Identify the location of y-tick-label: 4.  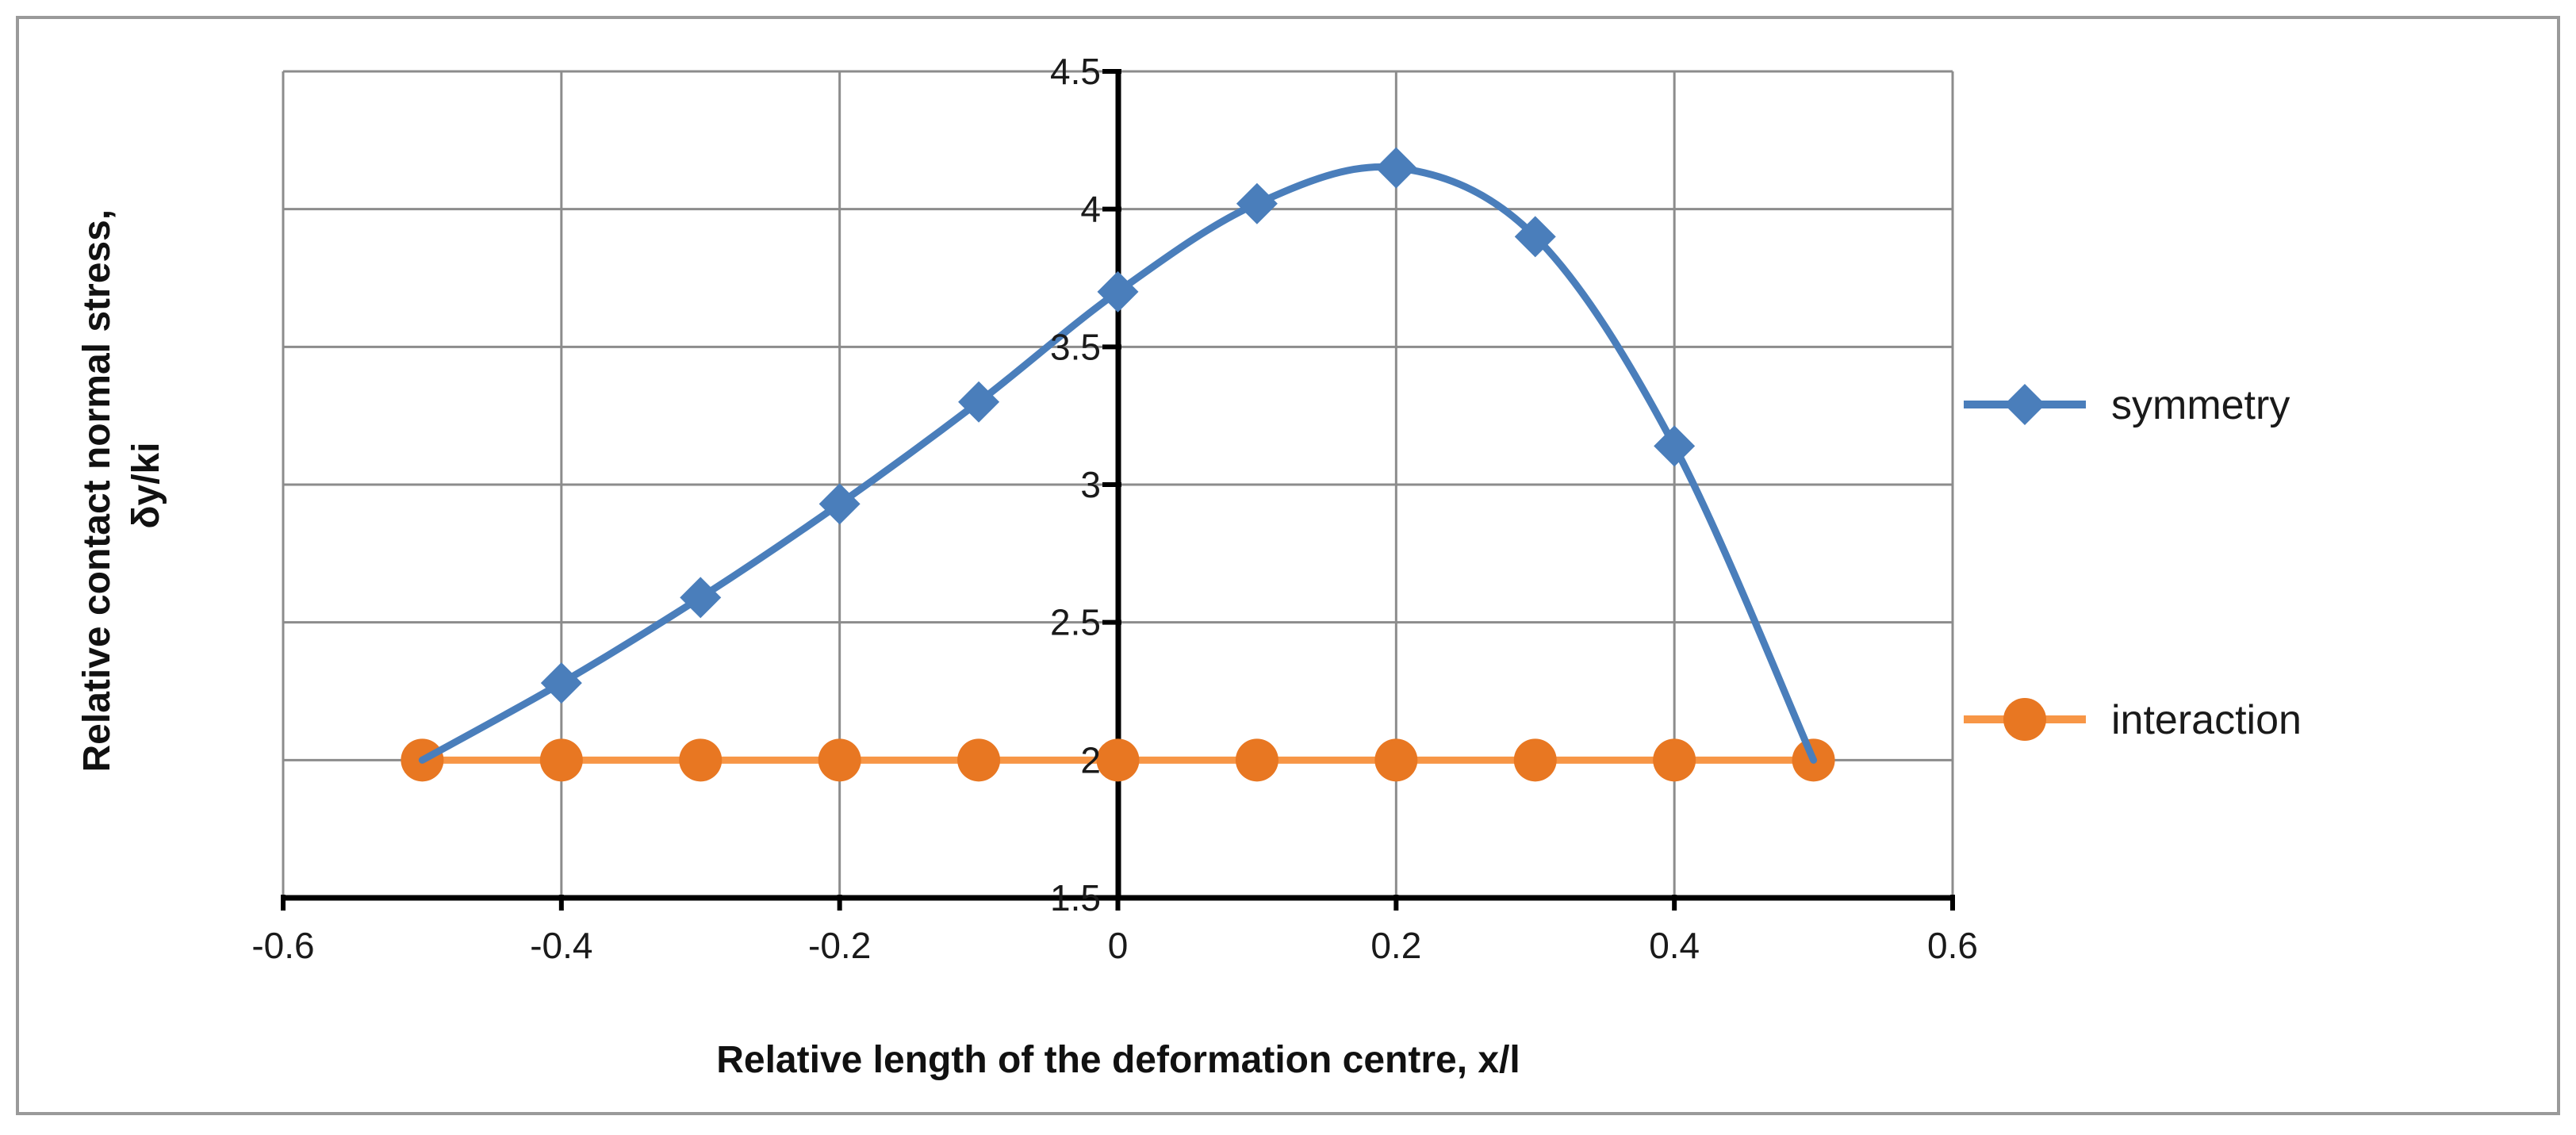
(1090, 209).